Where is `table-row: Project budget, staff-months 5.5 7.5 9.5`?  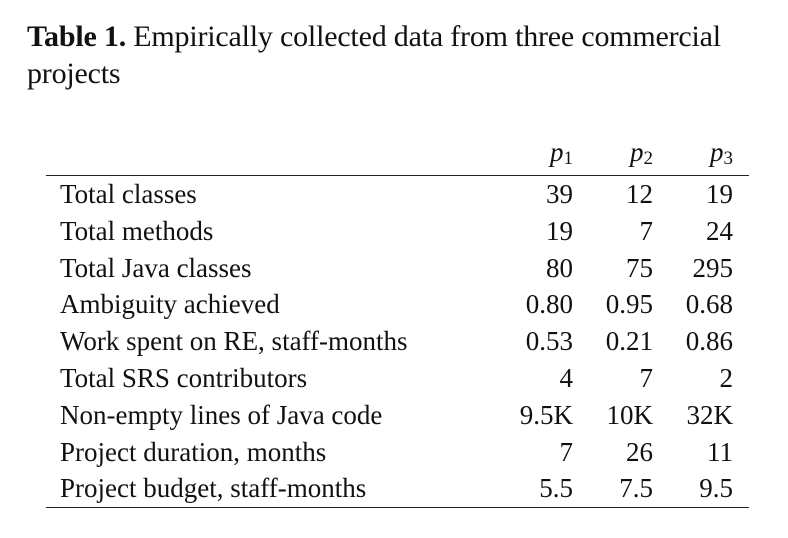
table-row: Project budget, staff-months 5.5 7.5 9.5 is located at coordinates (397, 489).